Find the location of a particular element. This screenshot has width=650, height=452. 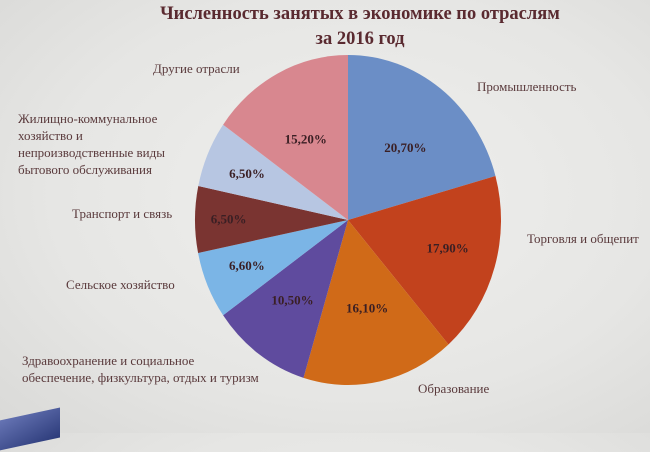

slice-value-label: 10,50% is located at coordinates (292, 299).